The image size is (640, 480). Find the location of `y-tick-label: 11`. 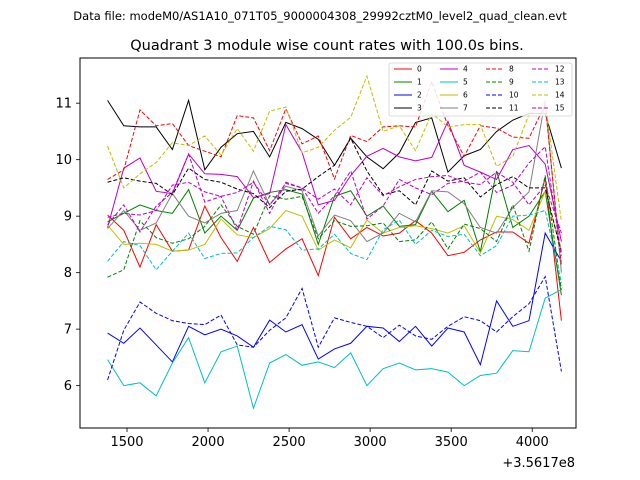

y-tick-label: 11 is located at coordinates (63, 104).